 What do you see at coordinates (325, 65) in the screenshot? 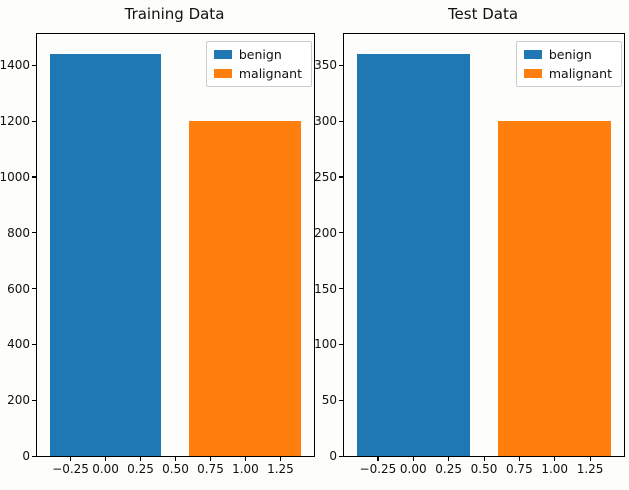
I see `y-tick-label: 350` at bounding box center [325, 65].